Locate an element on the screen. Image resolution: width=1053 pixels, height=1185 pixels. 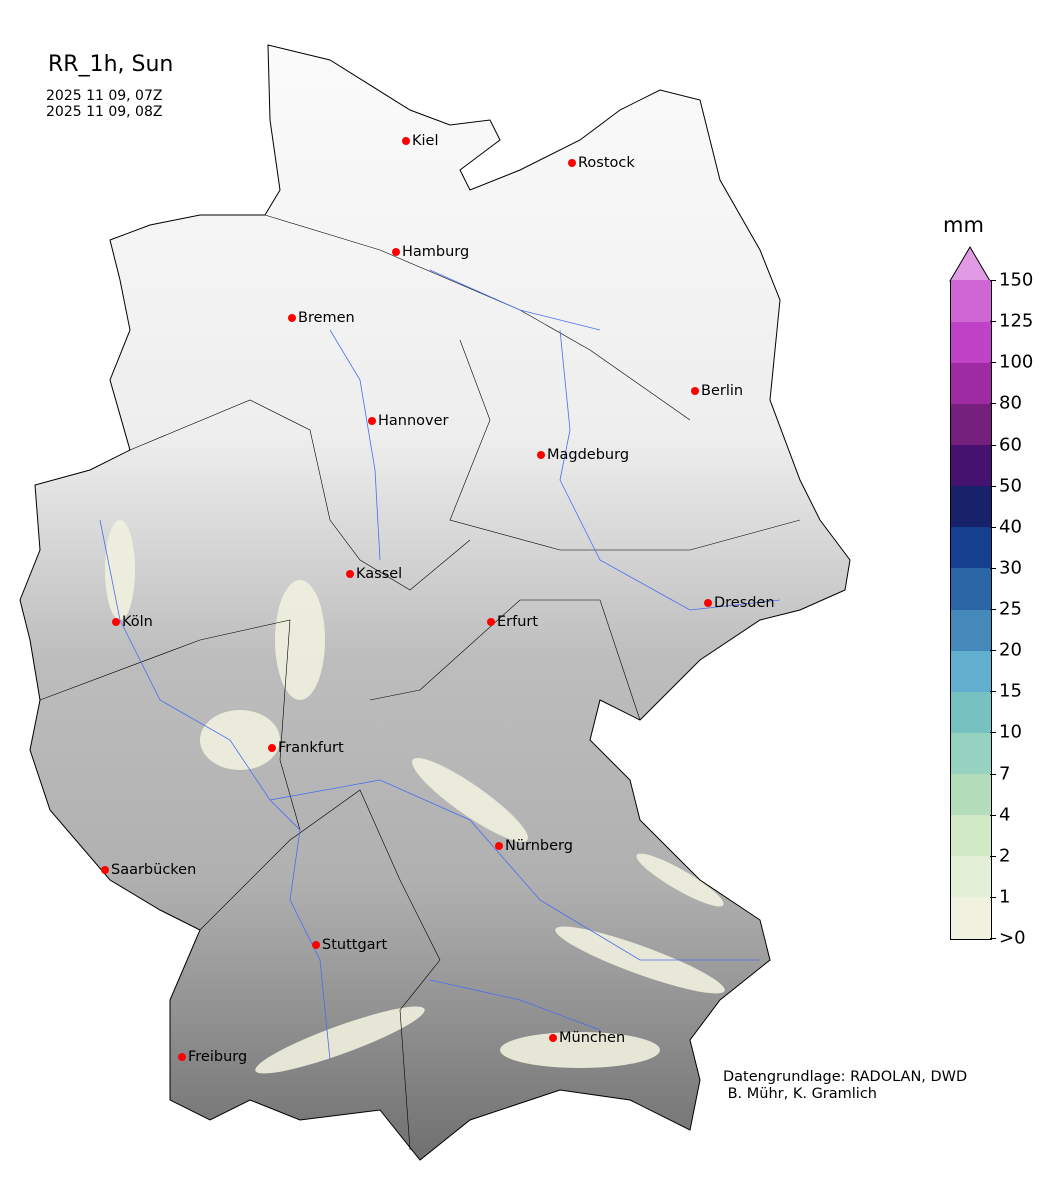
map-title: RR_1h, Sun is located at coordinates (111, 64).